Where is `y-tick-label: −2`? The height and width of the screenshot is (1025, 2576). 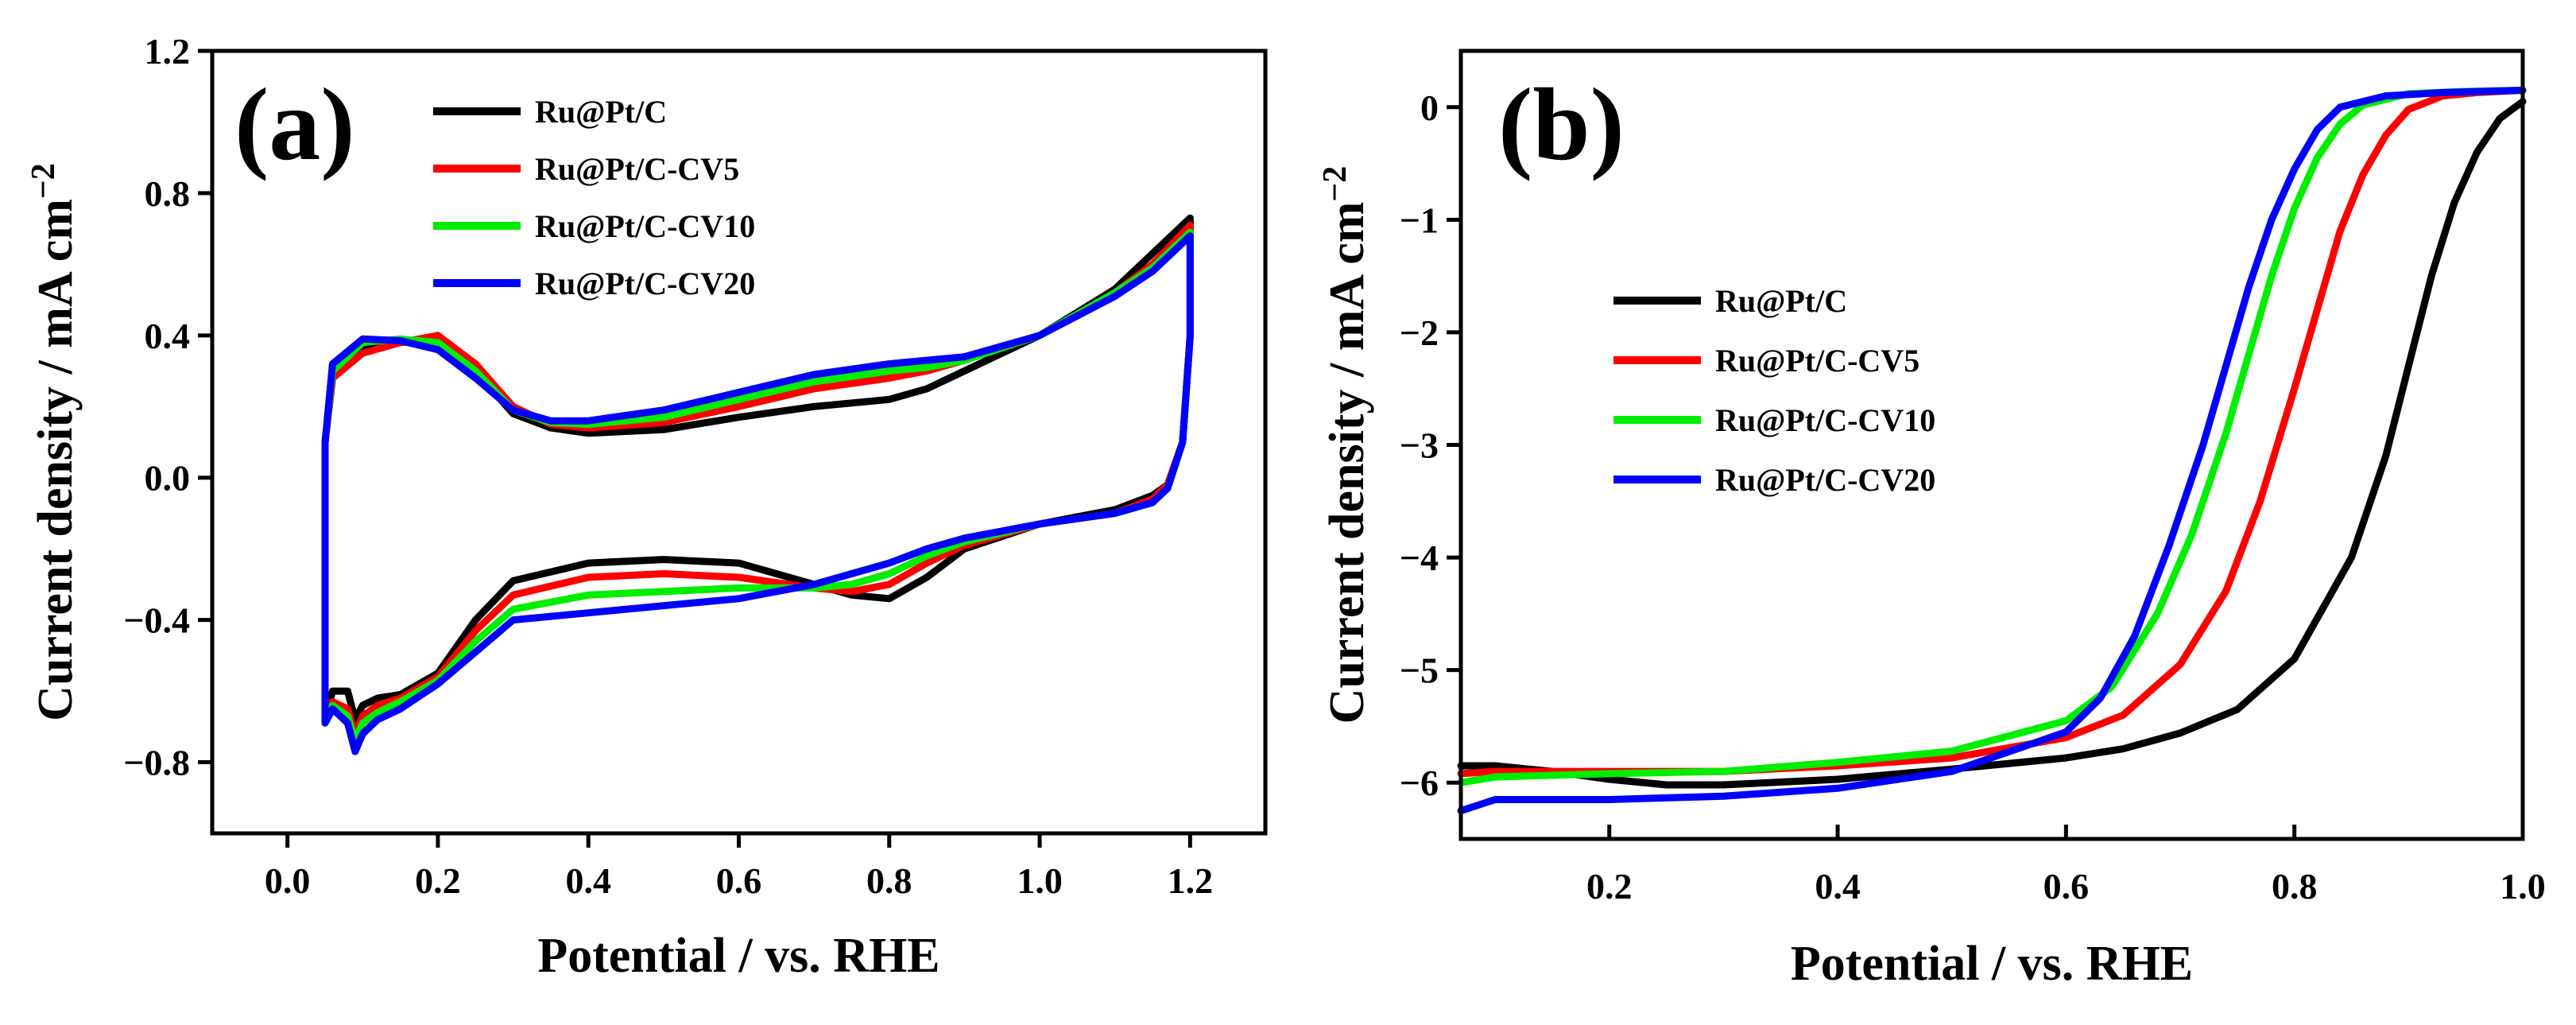 y-tick-label: −2 is located at coordinates (1419, 333).